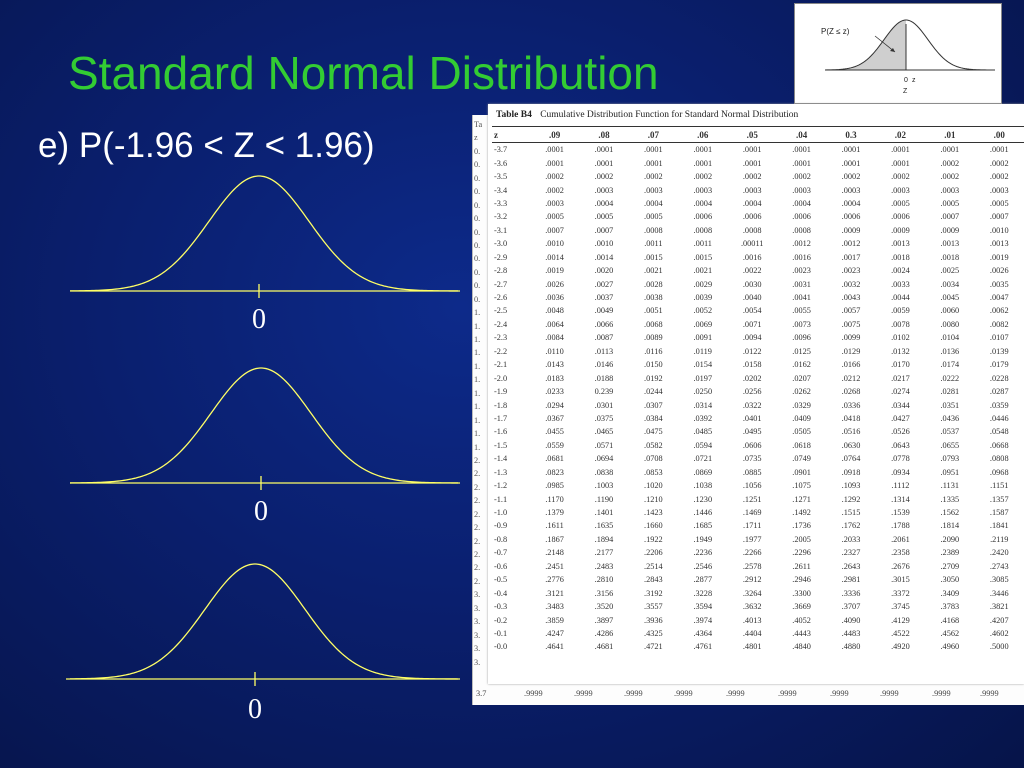  Describe the element at coordinates (653, 459) in the screenshot. I see `table-cell: .0708` at that location.